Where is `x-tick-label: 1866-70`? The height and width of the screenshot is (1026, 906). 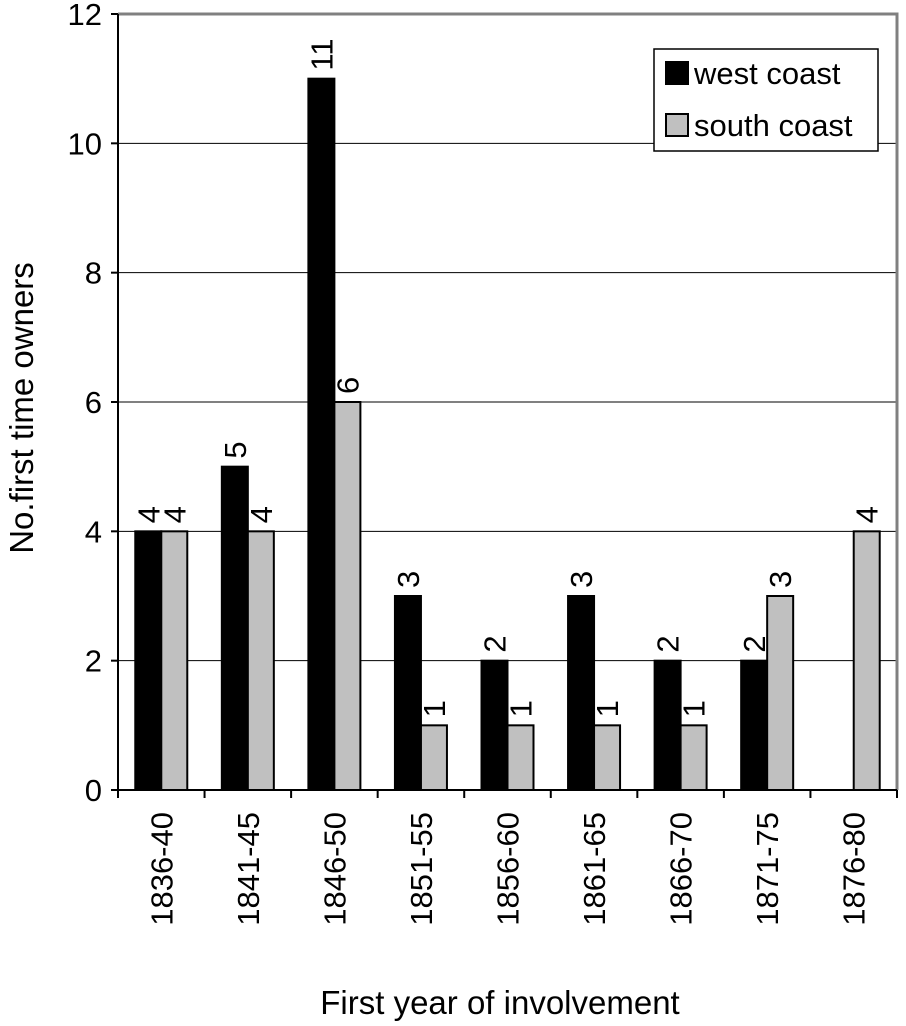 x-tick-label: 1866-70 is located at coordinates (681, 869).